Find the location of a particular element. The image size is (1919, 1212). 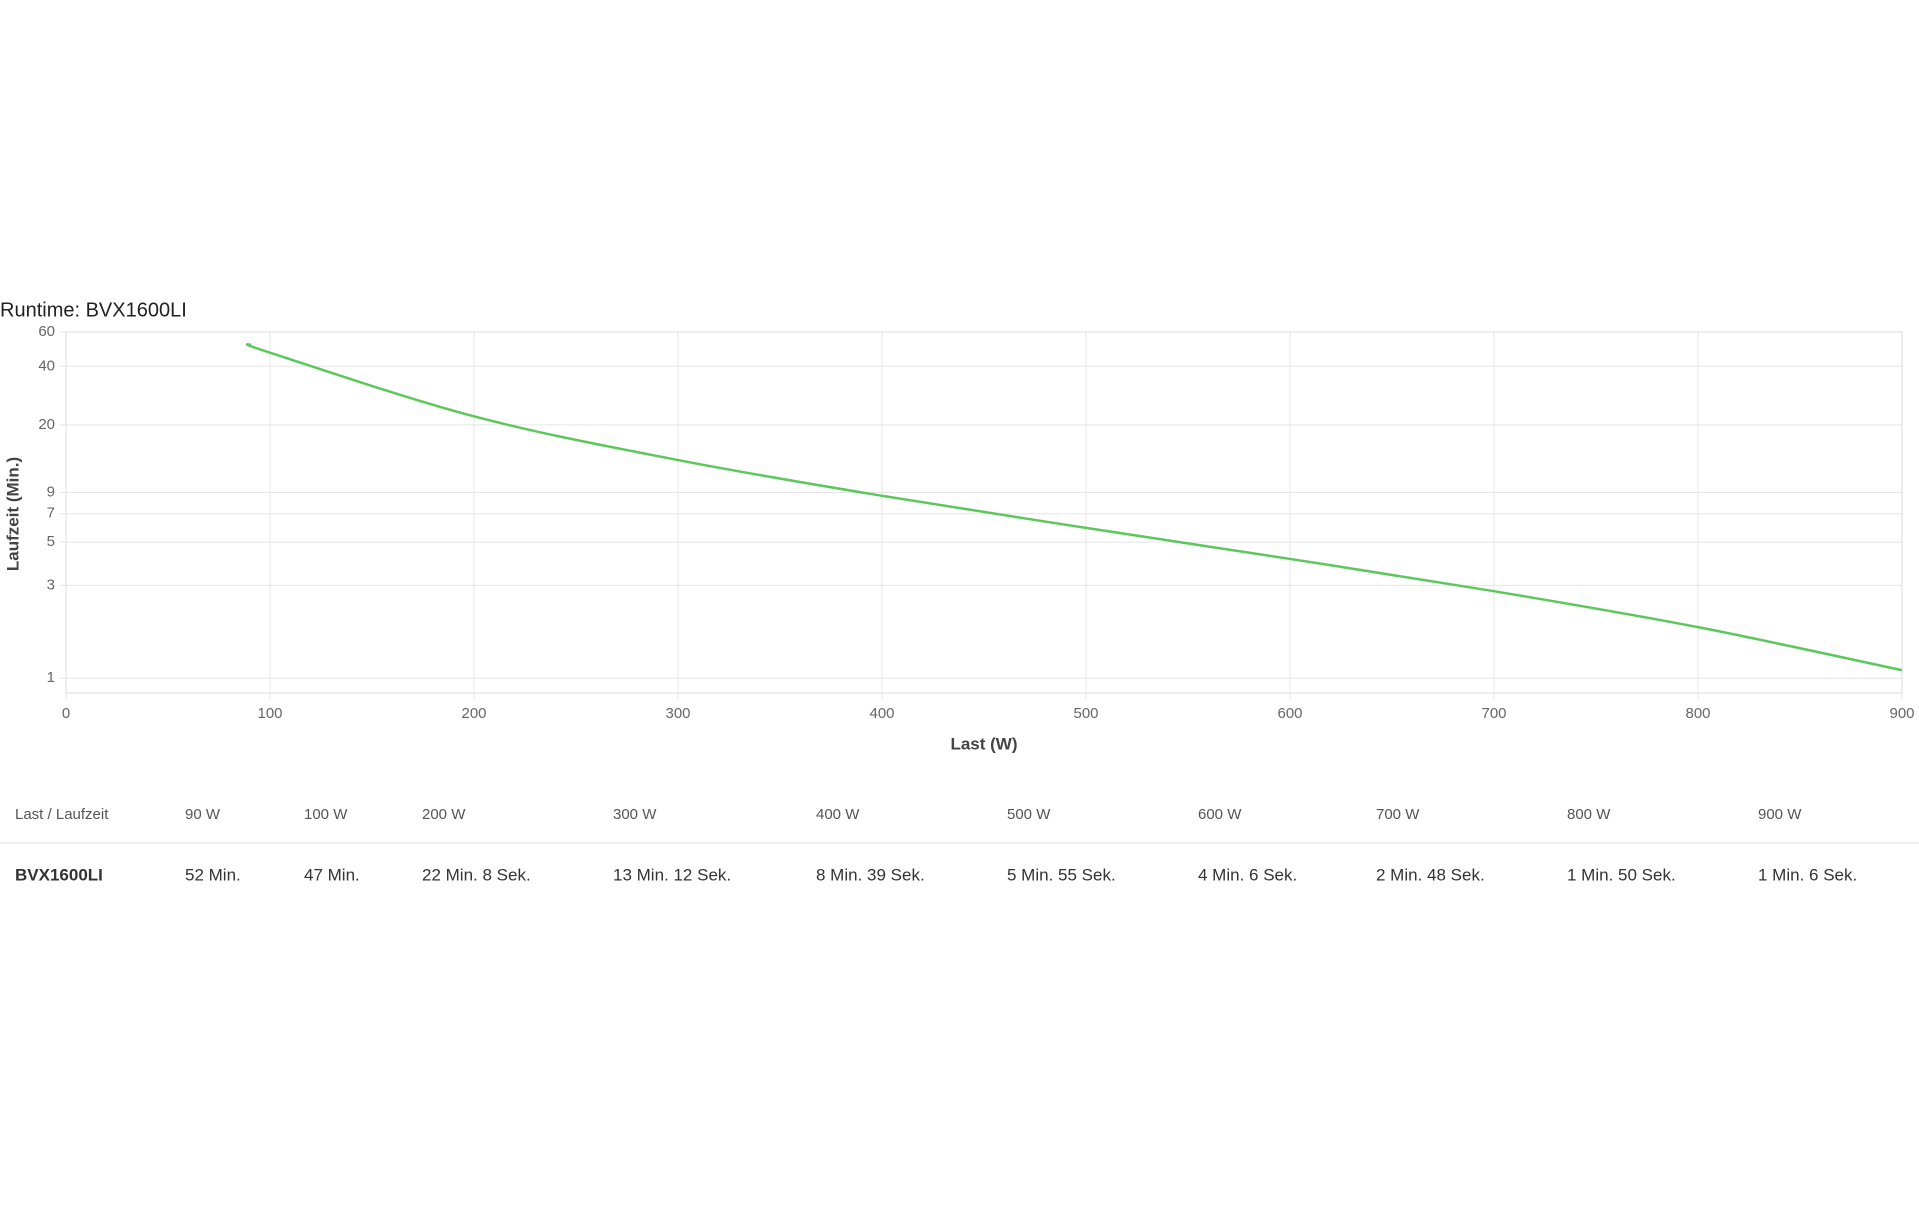

y-tick-label: 5 is located at coordinates (51, 541).